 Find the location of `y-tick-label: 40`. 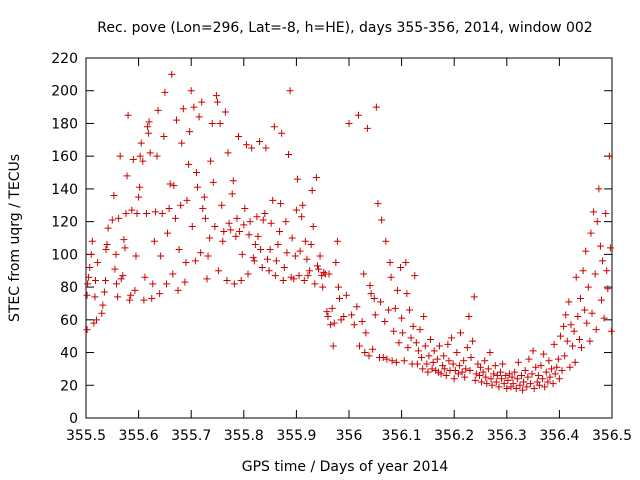

y-tick-label: 40 is located at coordinates (69, 354).